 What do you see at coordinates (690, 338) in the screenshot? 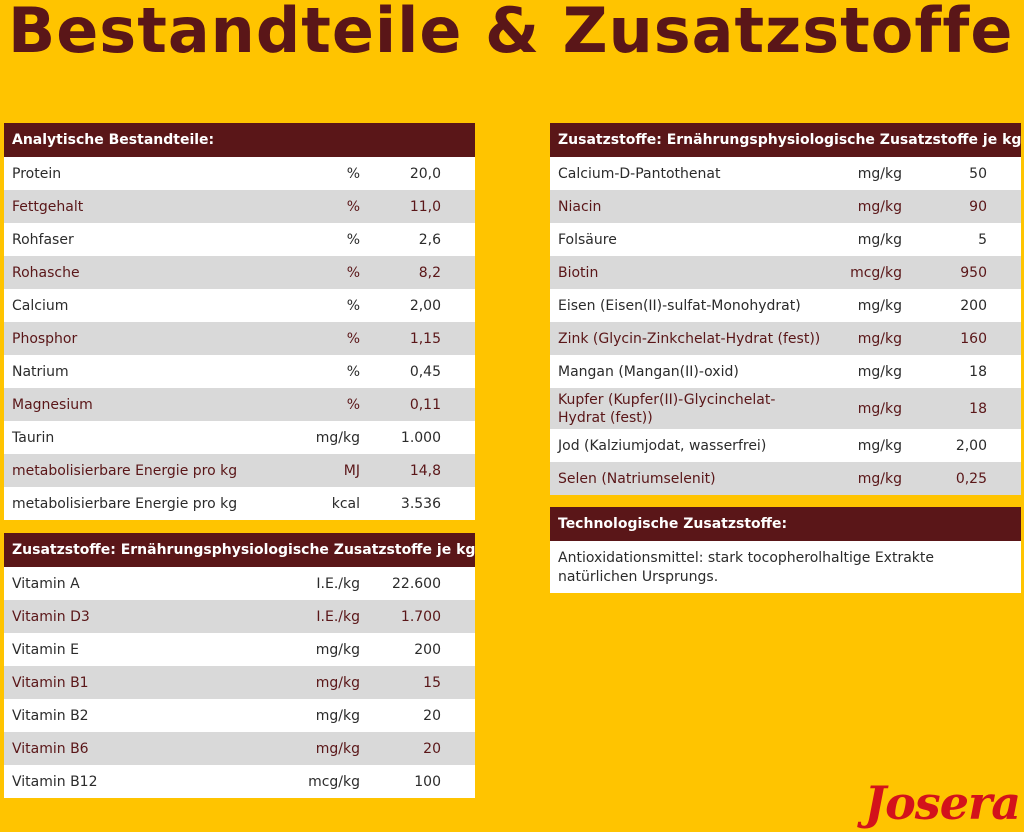
I see `row-name: Zink (Glycin-Zinkchelat-Hydrat (fest))` at bounding box center [690, 338].